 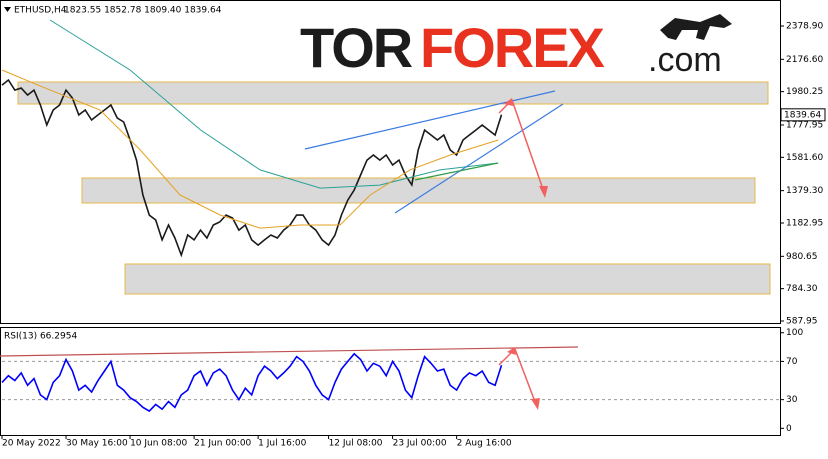 I want to click on y-tick-label: 70, so click(x=792, y=362).